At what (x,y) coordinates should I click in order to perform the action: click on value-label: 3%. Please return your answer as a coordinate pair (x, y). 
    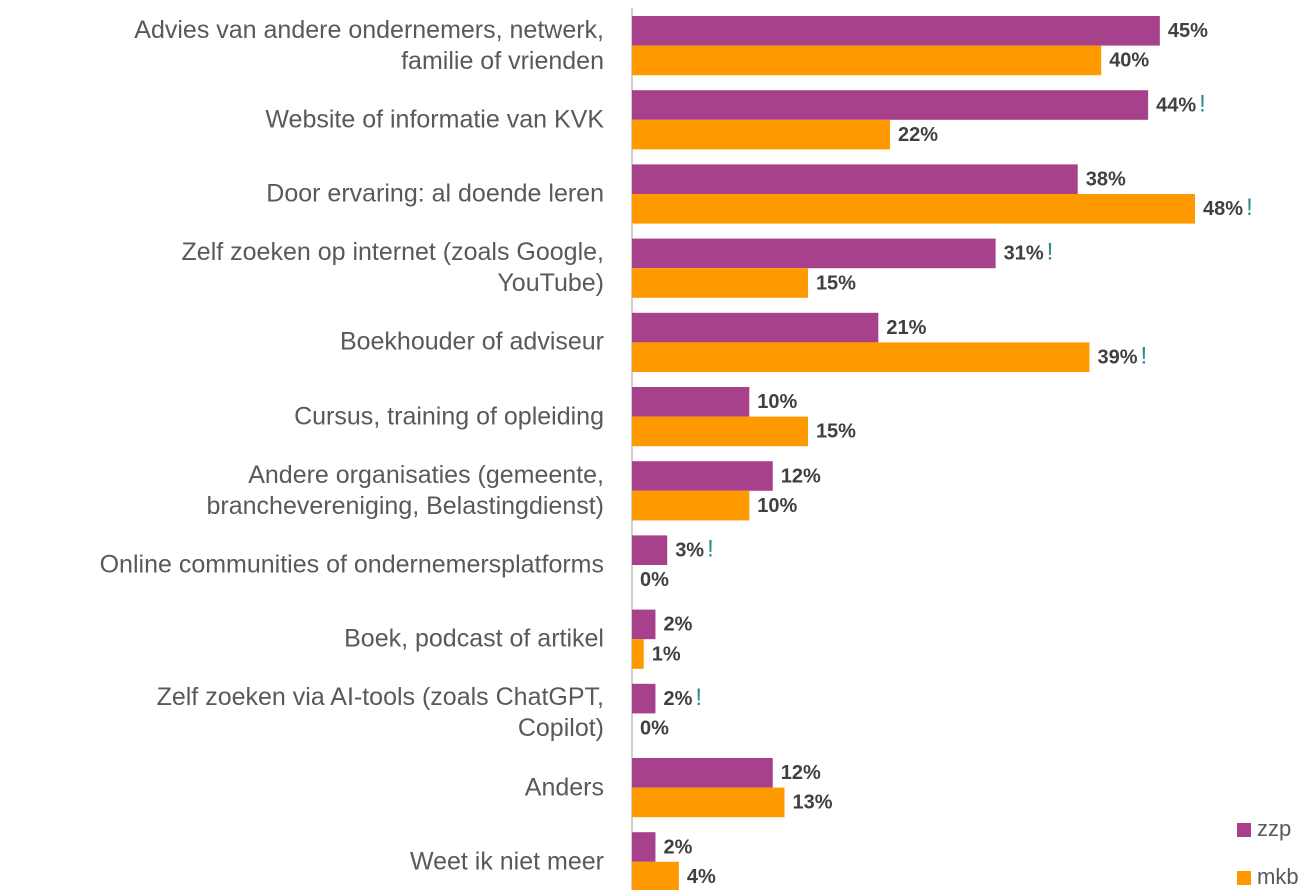
    Looking at the image, I should click on (689, 550).